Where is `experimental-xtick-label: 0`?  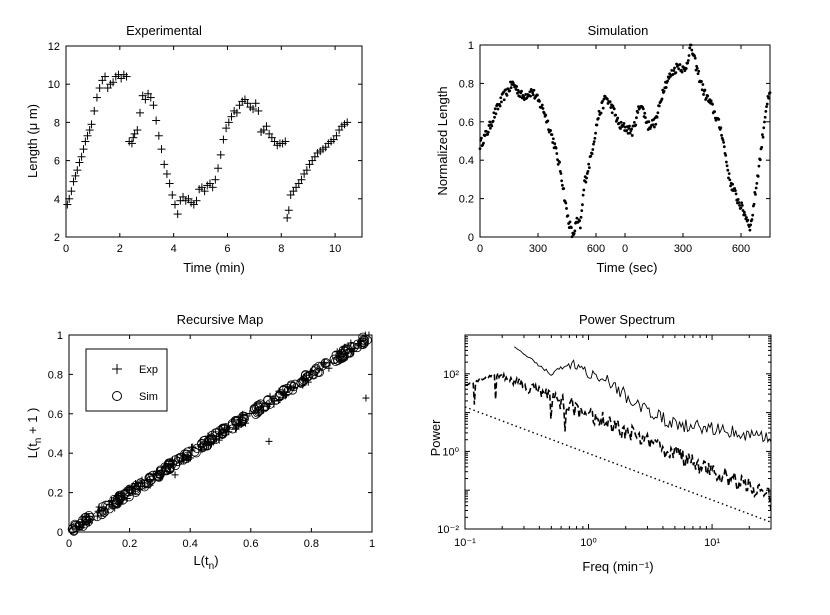
experimental-xtick-label: 0 is located at coordinates (66, 249).